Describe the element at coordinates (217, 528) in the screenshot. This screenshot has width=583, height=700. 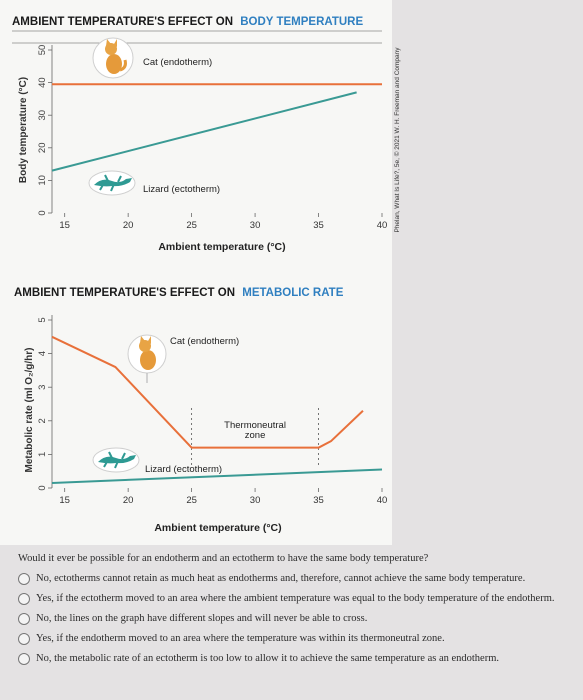
I see `chart2-xlabel: Ambient temperature (°C)` at that location.